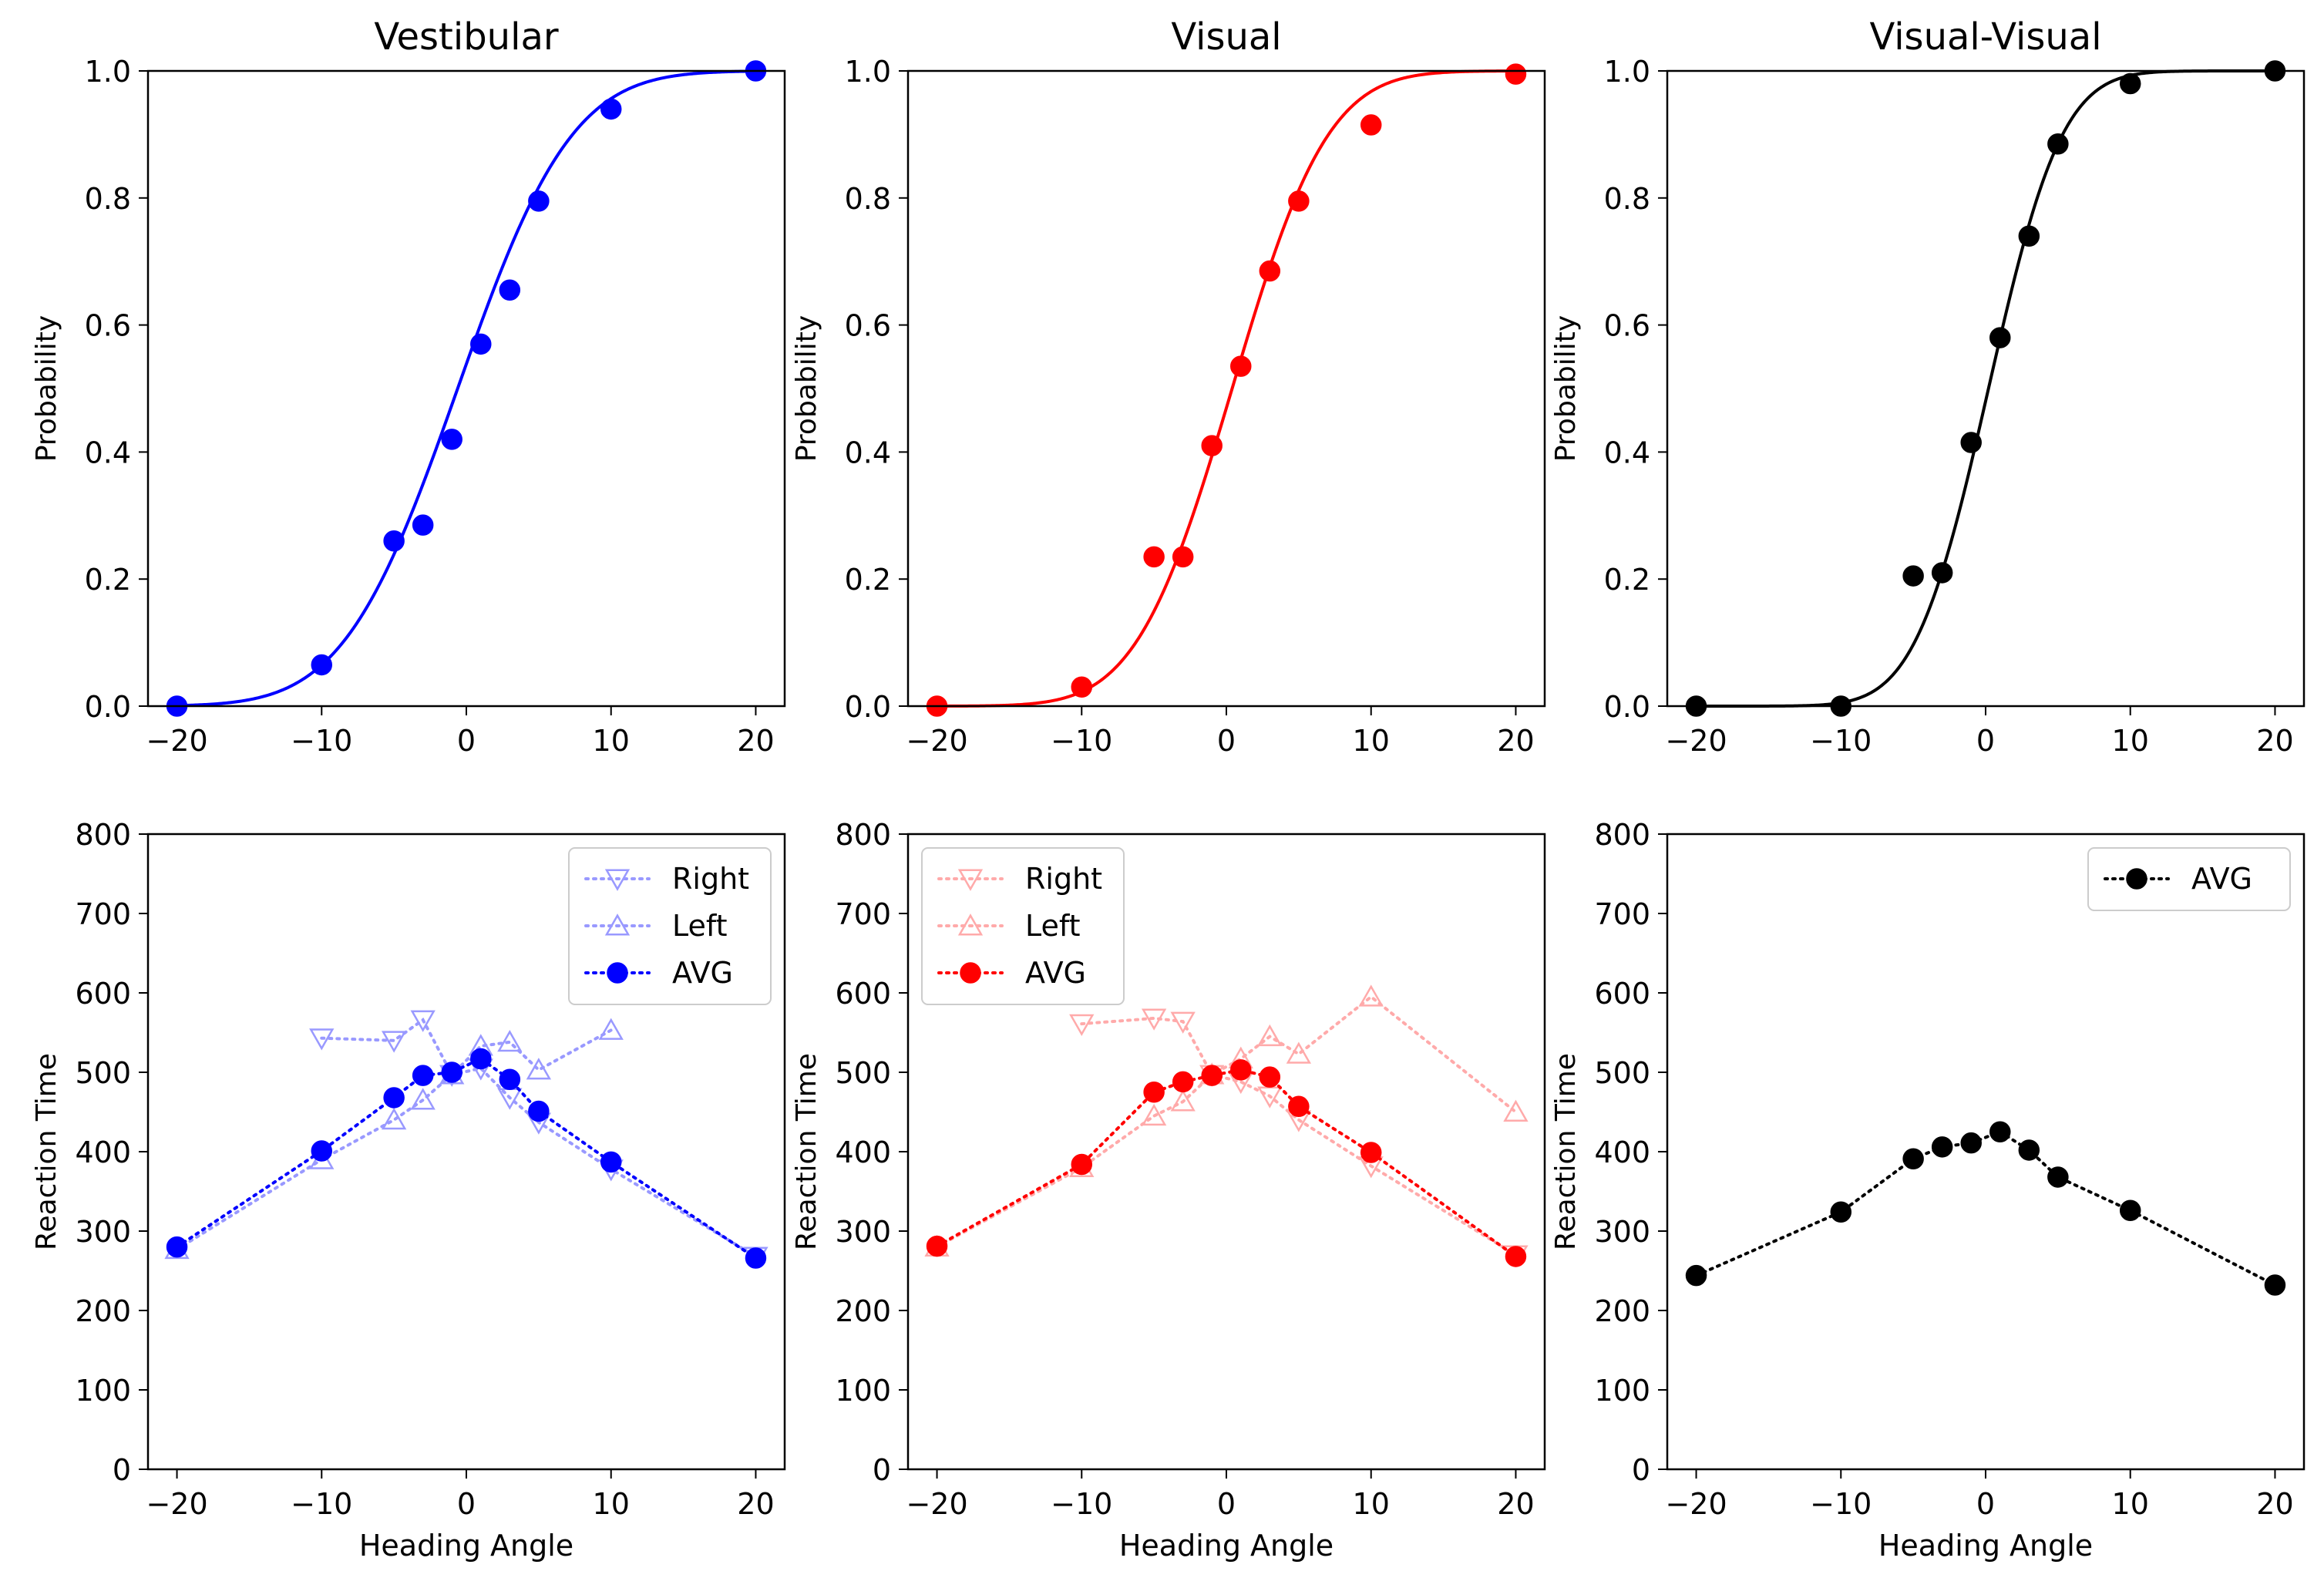 This screenshot has height=1588, width=2324. What do you see at coordinates (46, 388) in the screenshot?
I see `y-axis-label: Probability` at bounding box center [46, 388].